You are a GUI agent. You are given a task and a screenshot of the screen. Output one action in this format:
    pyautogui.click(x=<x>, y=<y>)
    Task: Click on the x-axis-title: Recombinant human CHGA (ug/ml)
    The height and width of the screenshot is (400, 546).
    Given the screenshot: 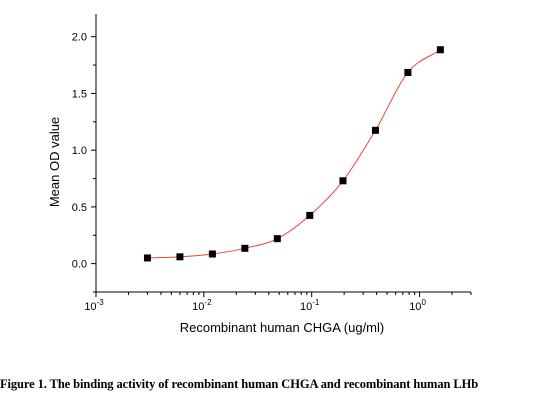 What is the action you would take?
    pyautogui.click(x=282, y=327)
    